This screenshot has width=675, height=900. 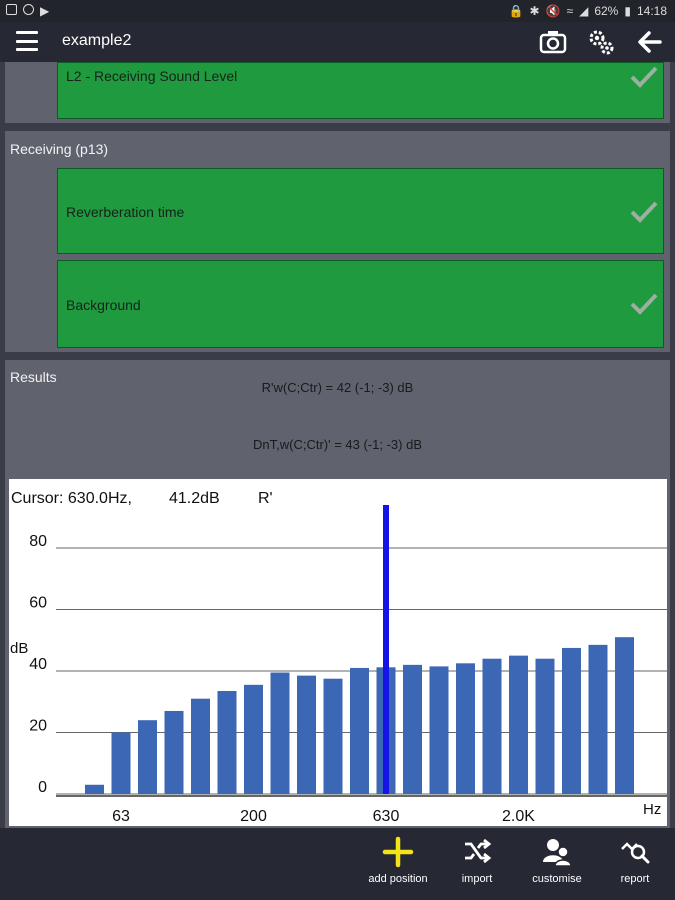 What do you see at coordinates (19, 648) in the screenshot?
I see `y-axis-label: dB` at bounding box center [19, 648].